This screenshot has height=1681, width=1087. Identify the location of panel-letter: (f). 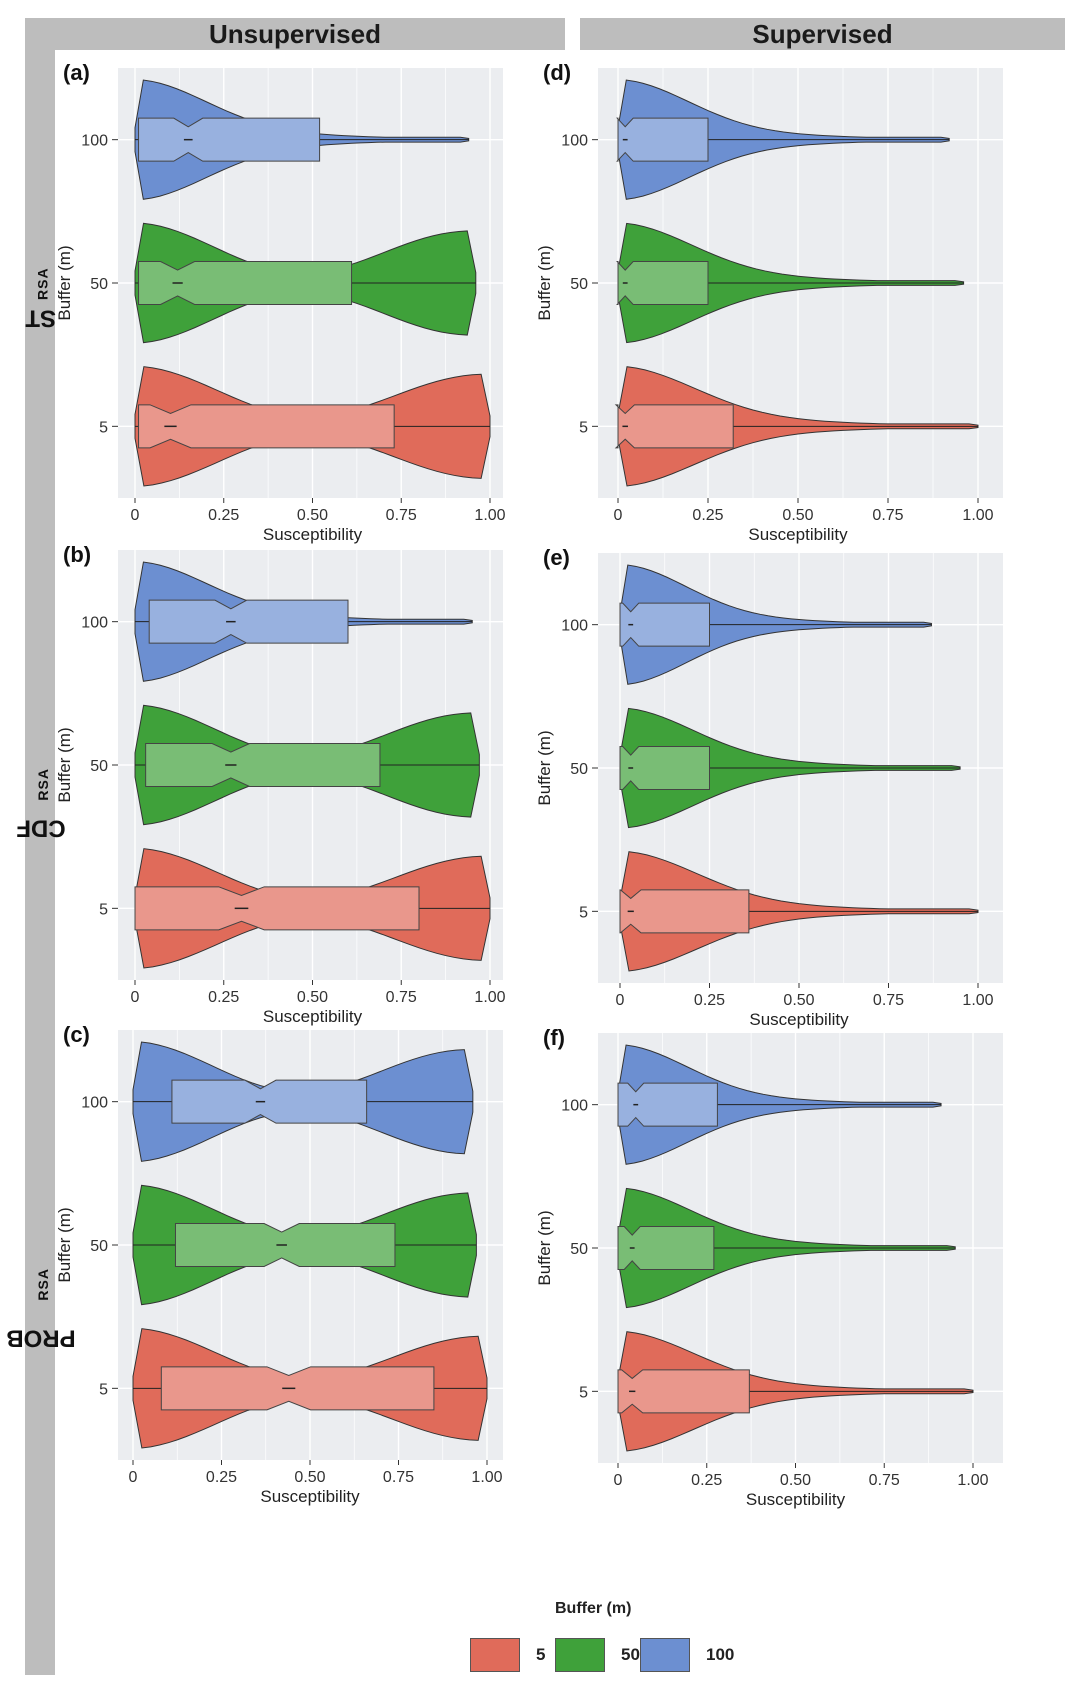
(554, 1037).